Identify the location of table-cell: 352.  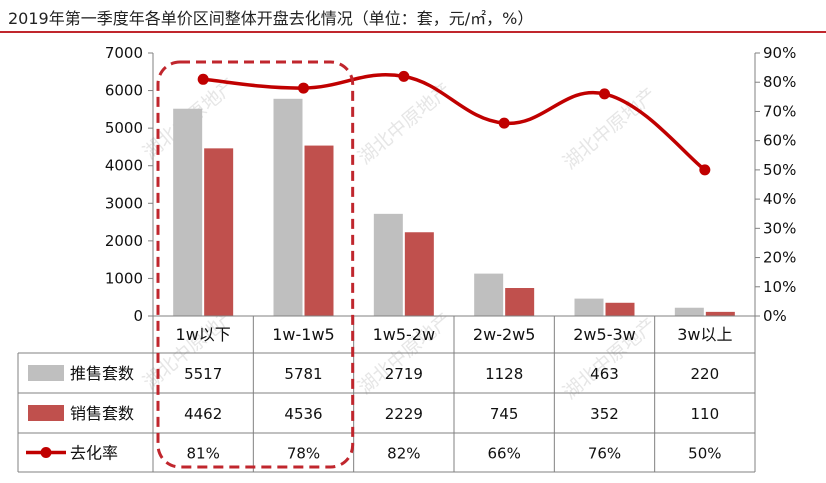
(604, 414).